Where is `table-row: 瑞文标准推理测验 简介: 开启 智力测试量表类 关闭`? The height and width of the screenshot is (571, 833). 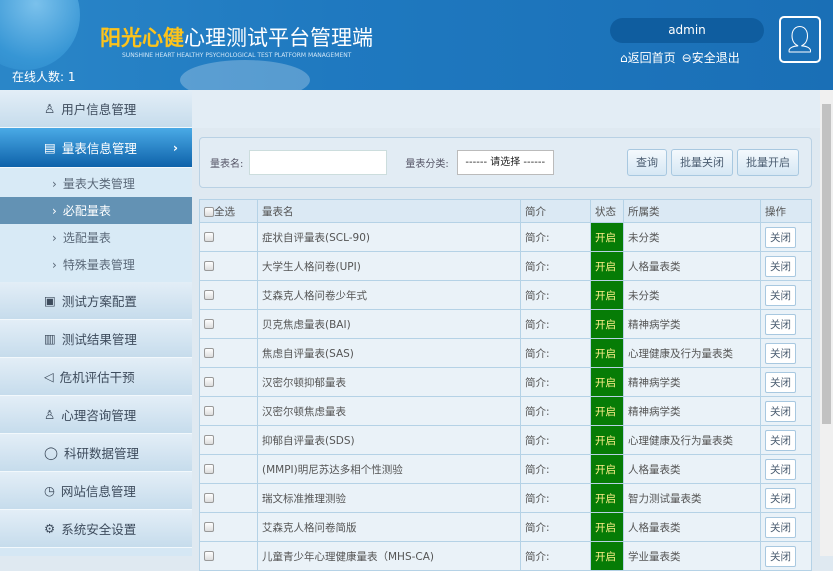 table-row: 瑞文标准推理测验 简介: 开启 智力测试量表类 关闭 is located at coordinates (505, 498).